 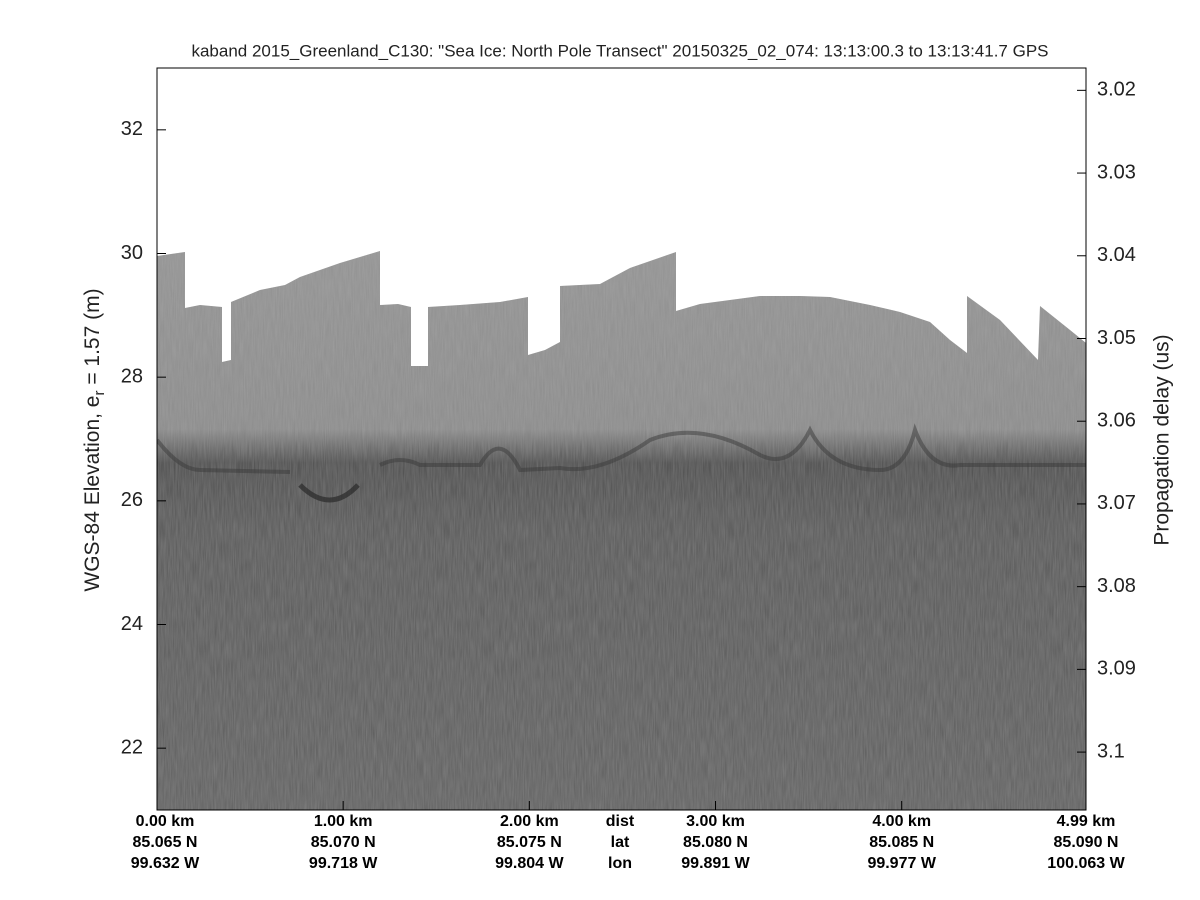 What do you see at coordinates (1116, 172) in the screenshot?
I see `y2-tick-label: 3.03` at bounding box center [1116, 172].